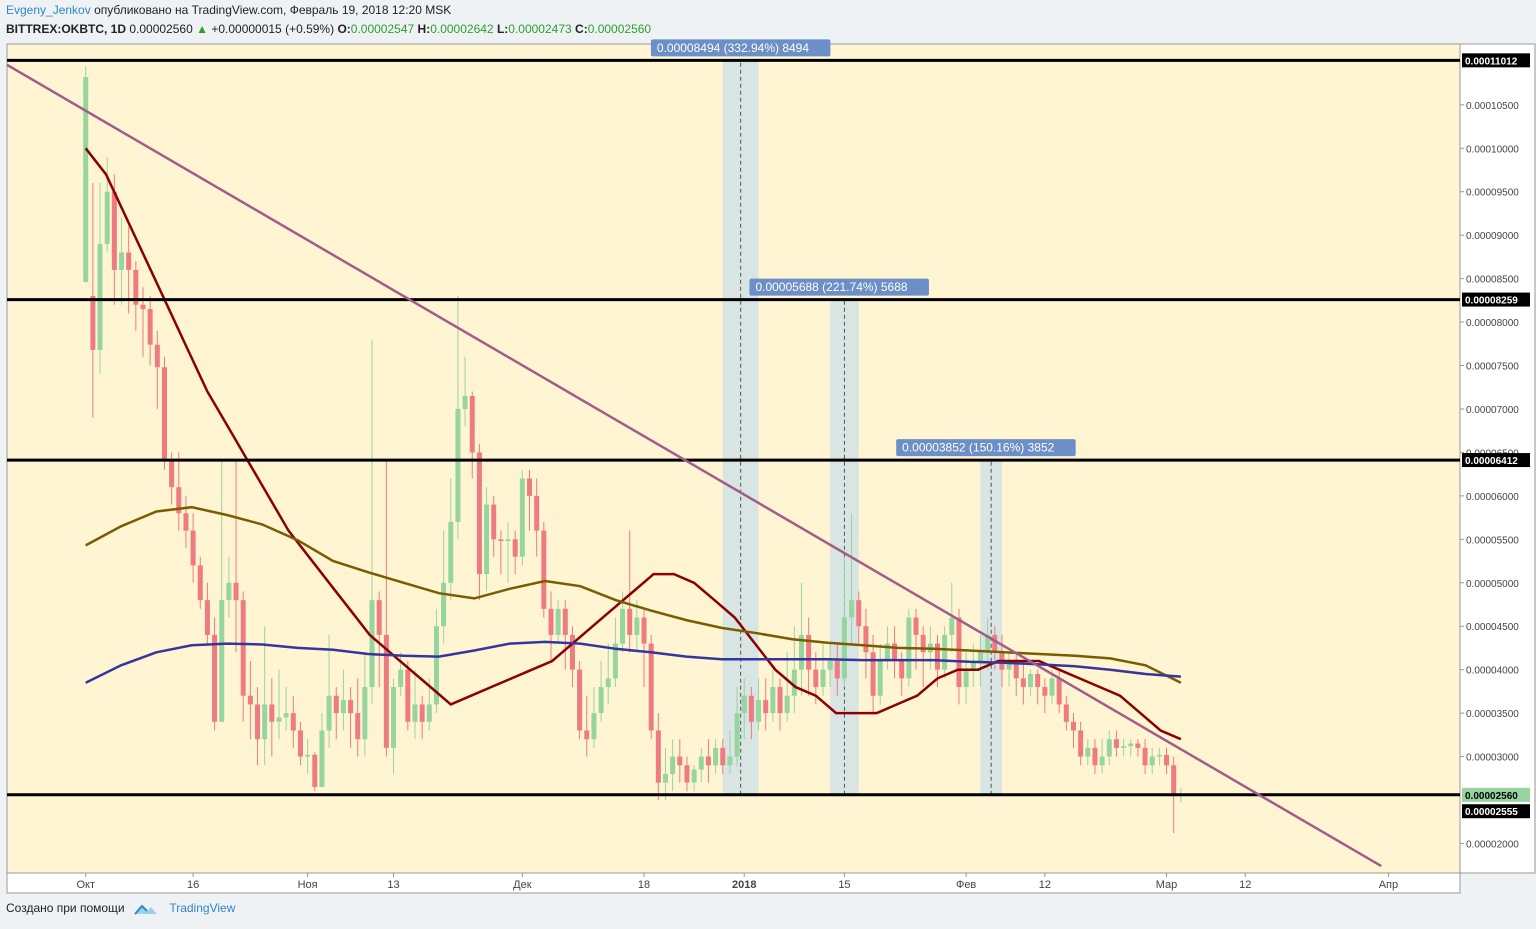 Image resolution: width=1536 pixels, height=929 pixels. I want to click on y-tick-label: 0.00005500, so click(1492, 540).